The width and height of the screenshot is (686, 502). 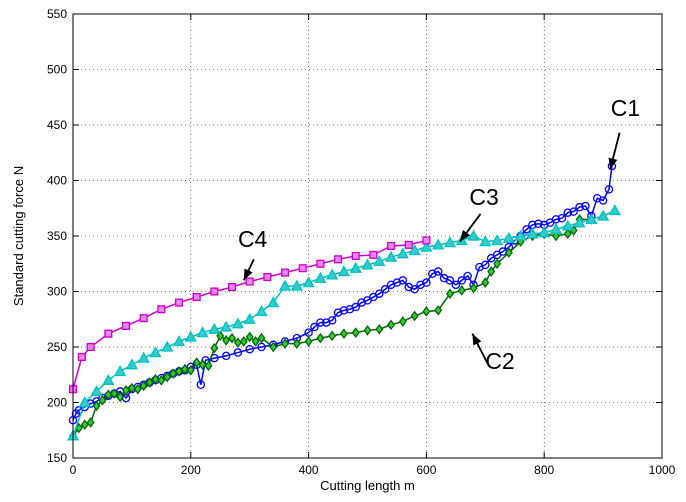 What do you see at coordinates (309, 470) in the screenshot?
I see `x-tick-label: 400` at bounding box center [309, 470].